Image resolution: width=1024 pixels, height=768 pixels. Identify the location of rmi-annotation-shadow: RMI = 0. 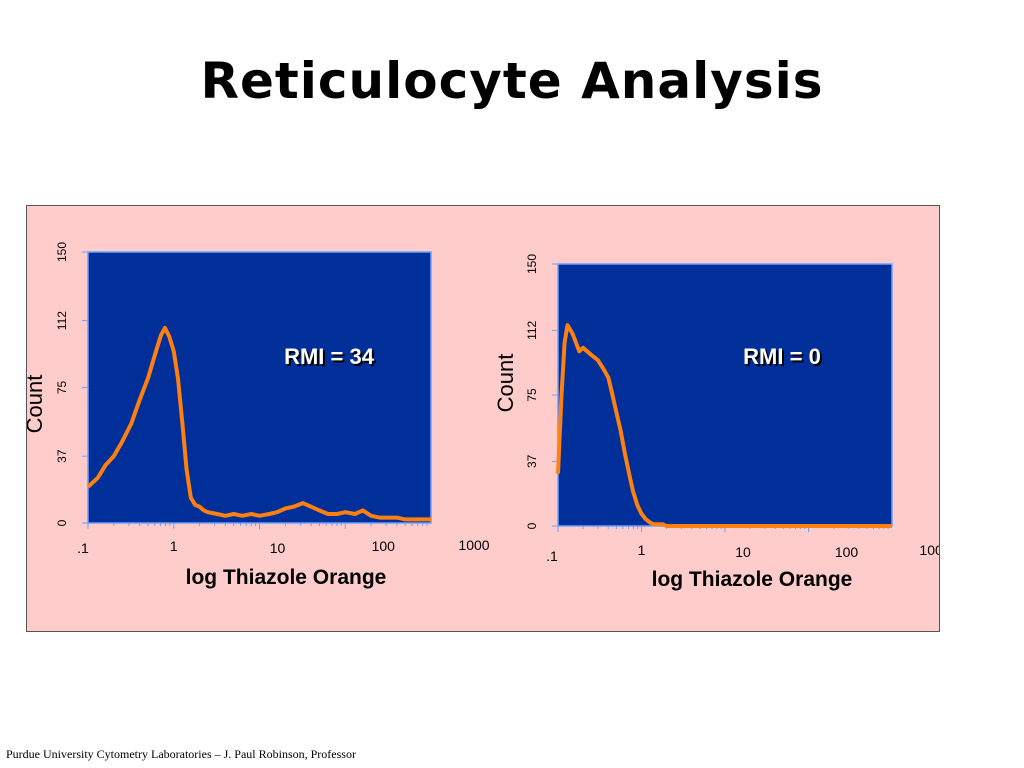
(784, 358).